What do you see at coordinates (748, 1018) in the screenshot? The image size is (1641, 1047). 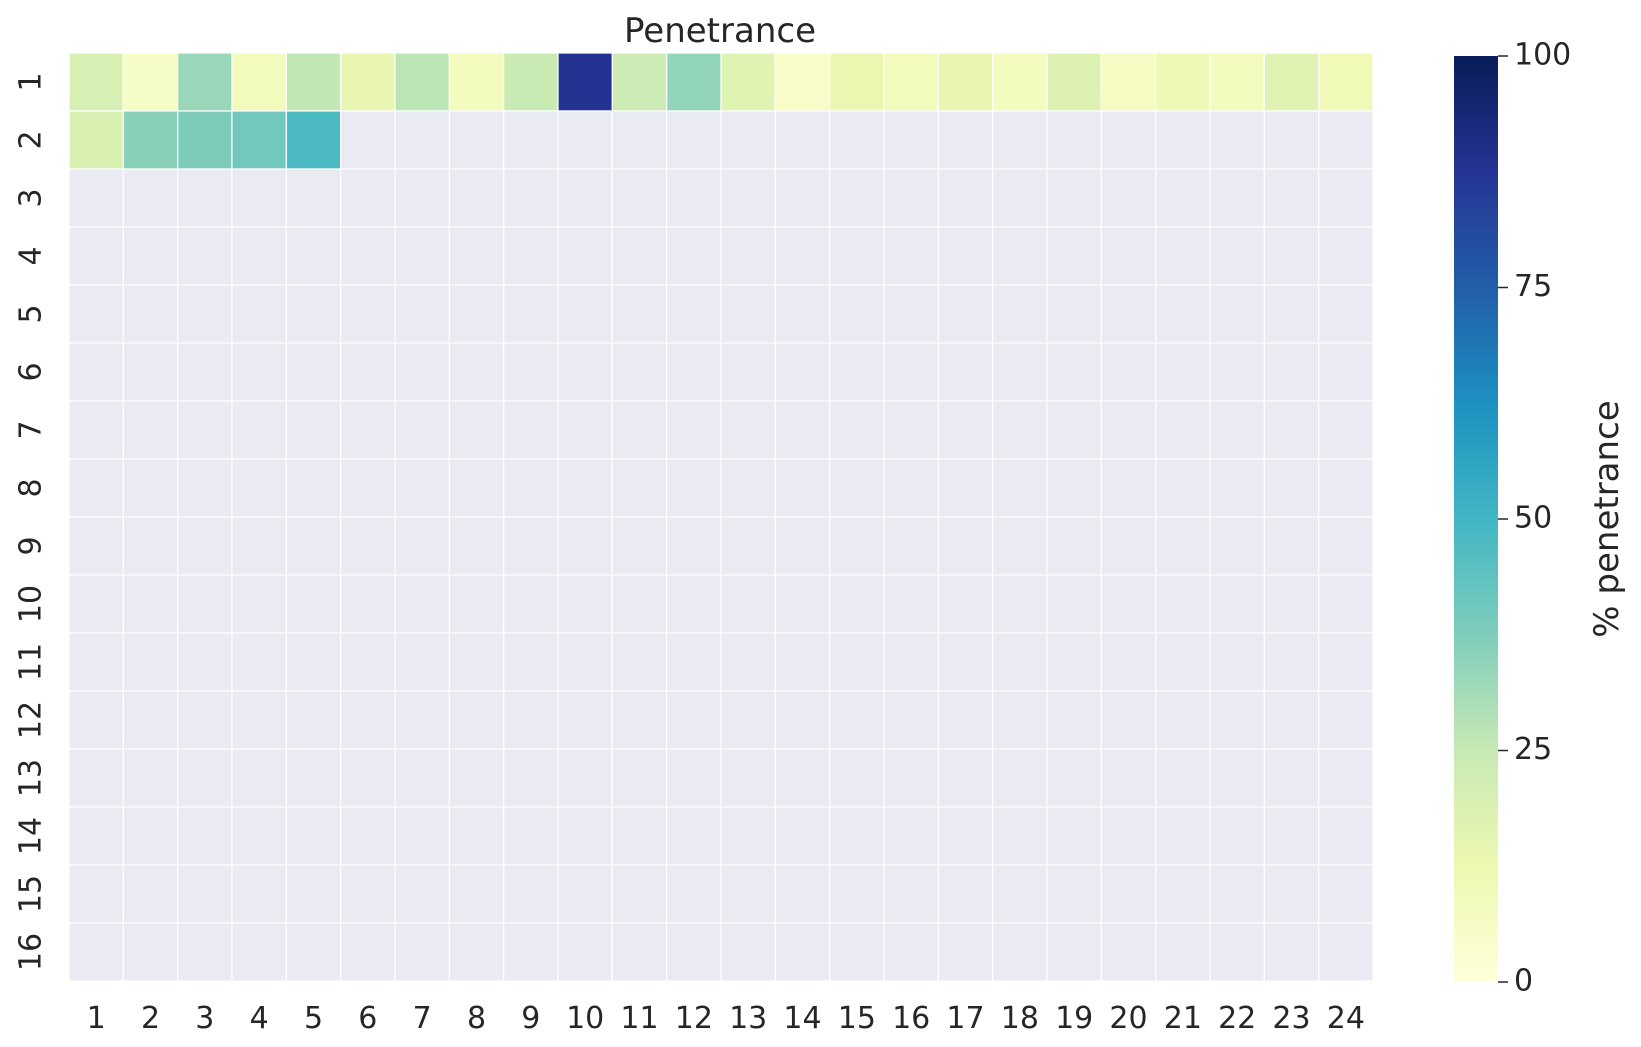 I see `x-tick-label: 13` at bounding box center [748, 1018].